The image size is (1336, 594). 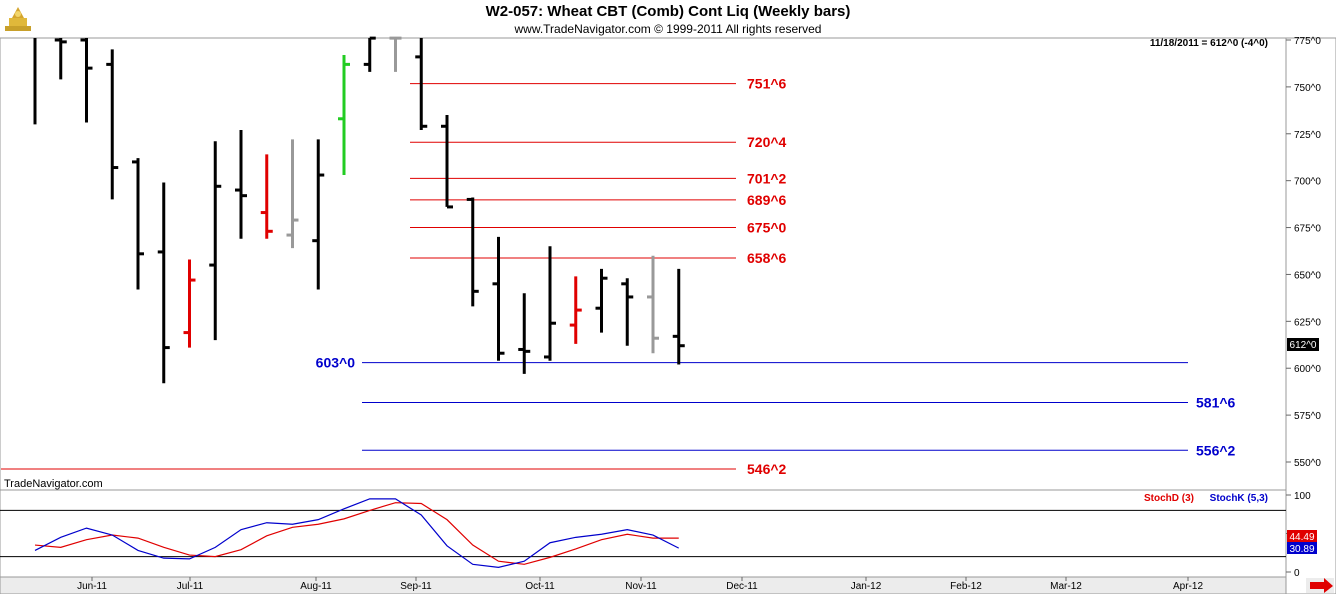 What do you see at coordinates (1320, 585) in the screenshot?
I see `scroll-right-arrow-icon` at bounding box center [1320, 585].